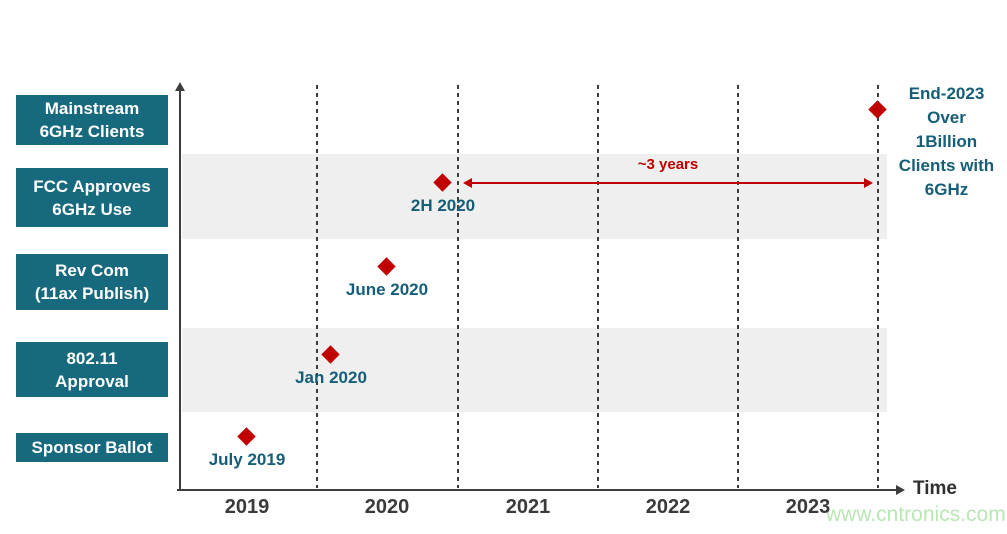 The width and height of the screenshot is (1007, 534). What do you see at coordinates (868, 183) in the screenshot?
I see `arrowhead-right-icon` at bounding box center [868, 183].